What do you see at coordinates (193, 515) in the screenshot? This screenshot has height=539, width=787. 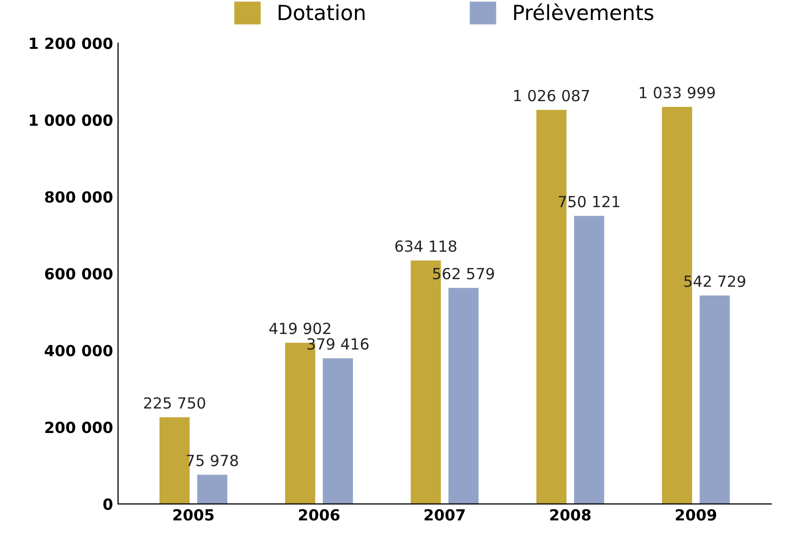 I see `x-tick-label: 2005` at bounding box center [193, 515].